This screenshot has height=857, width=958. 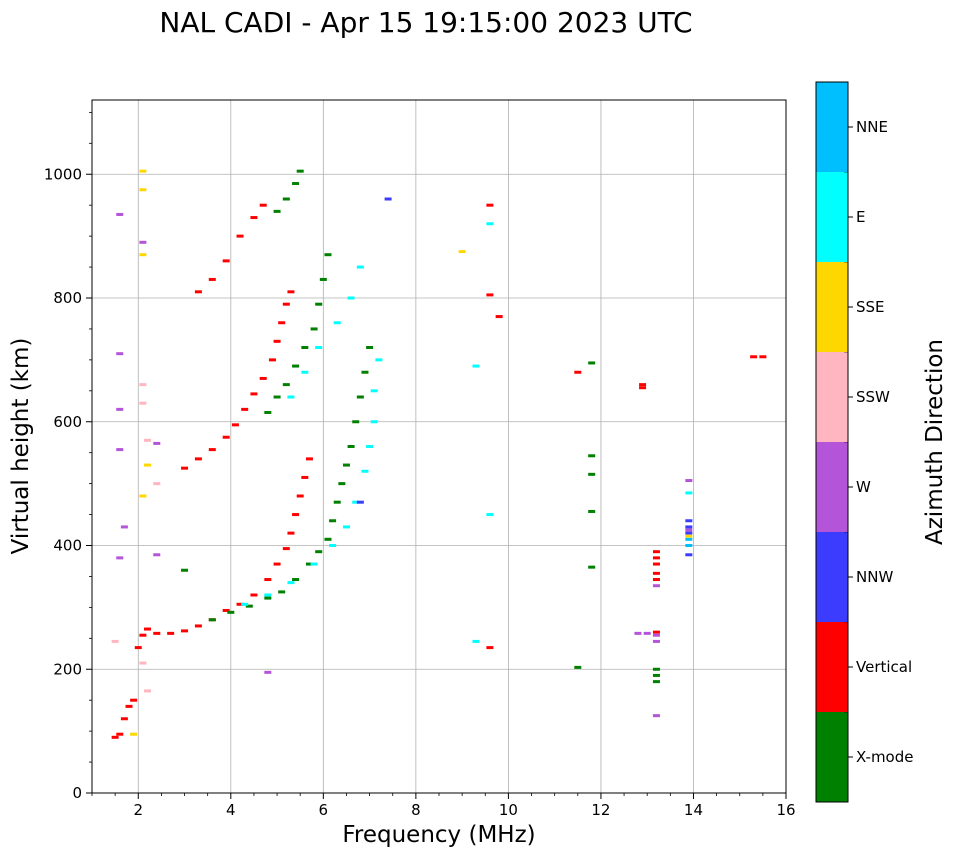 I want to click on y-axis-ticks: 0 200 400 600 800 1000, so click(x=68, y=456).